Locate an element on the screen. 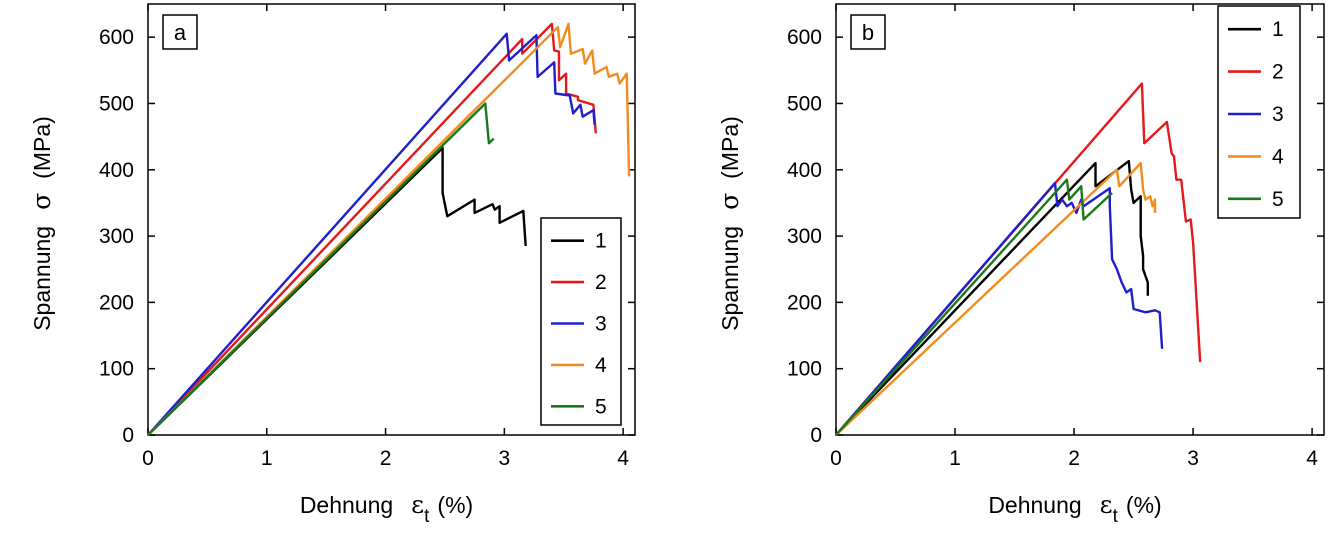 This screenshot has width=1335, height=549. panel-label: b is located at coordinates (868, 32).